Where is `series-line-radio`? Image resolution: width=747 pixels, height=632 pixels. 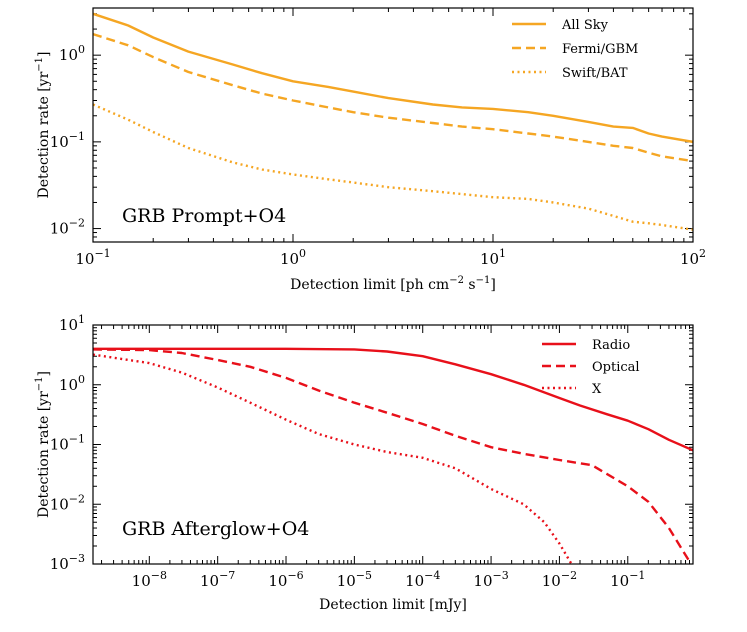
series-line-radio is located at coordinates (393, 399).